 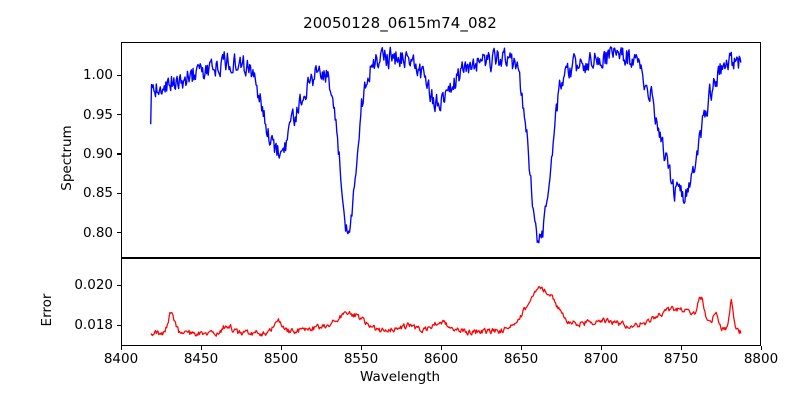 What do you see at coordinates (97, 193) in the screenshot?
I see `spectrum-y-tick-label-1: 0.85` at bounding box center [97, 193].